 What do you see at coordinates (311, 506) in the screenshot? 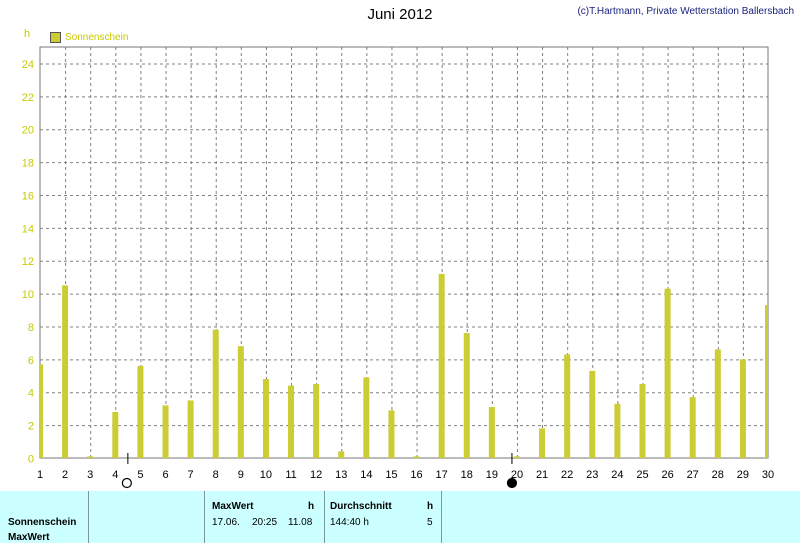
I see `max-unit: h` at bounding box center [311, 506].